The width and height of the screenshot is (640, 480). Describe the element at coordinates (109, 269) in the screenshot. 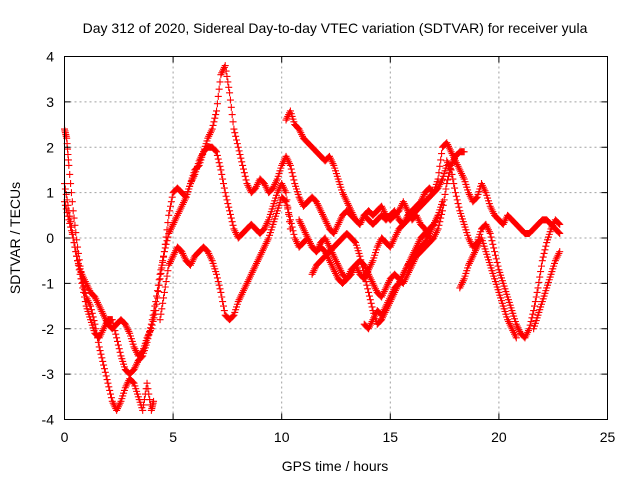

I see `series-track-a` at that location.